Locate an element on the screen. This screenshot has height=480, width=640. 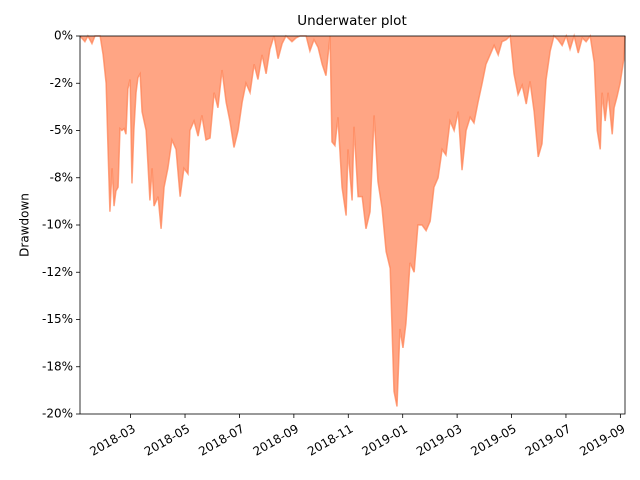
y-tick-label: -18% is located at coordinates (57, 366).